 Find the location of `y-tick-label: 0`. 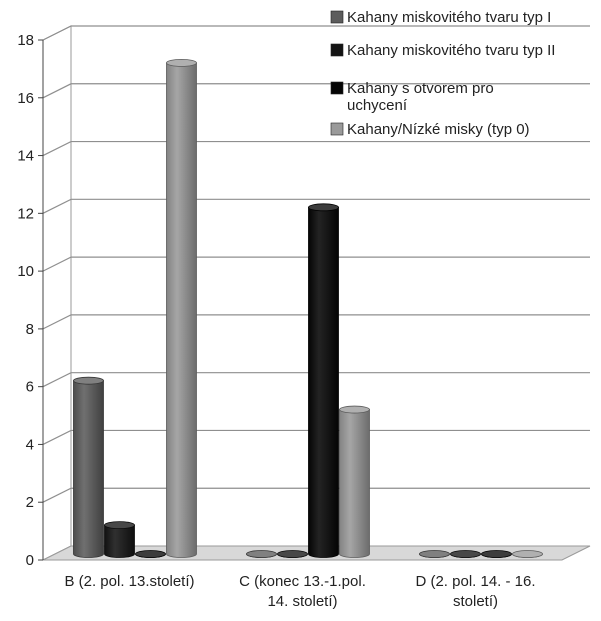

y-tick-label: 0 is located at coordinates (30, 560).